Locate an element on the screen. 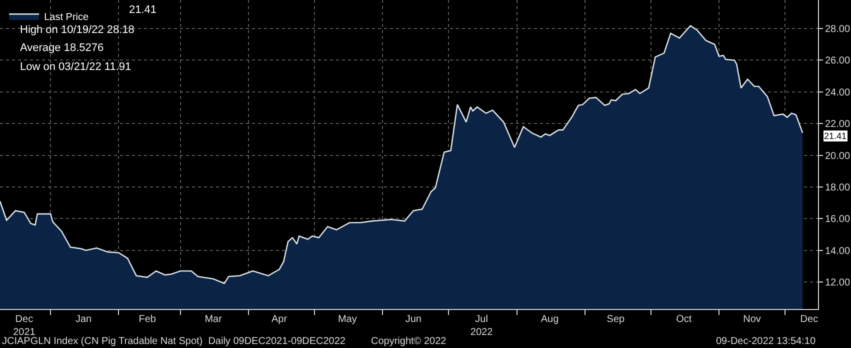 This screenshot has width=851, height=348. y-tick-label: 22.00 is located at coordinates (837, 124).